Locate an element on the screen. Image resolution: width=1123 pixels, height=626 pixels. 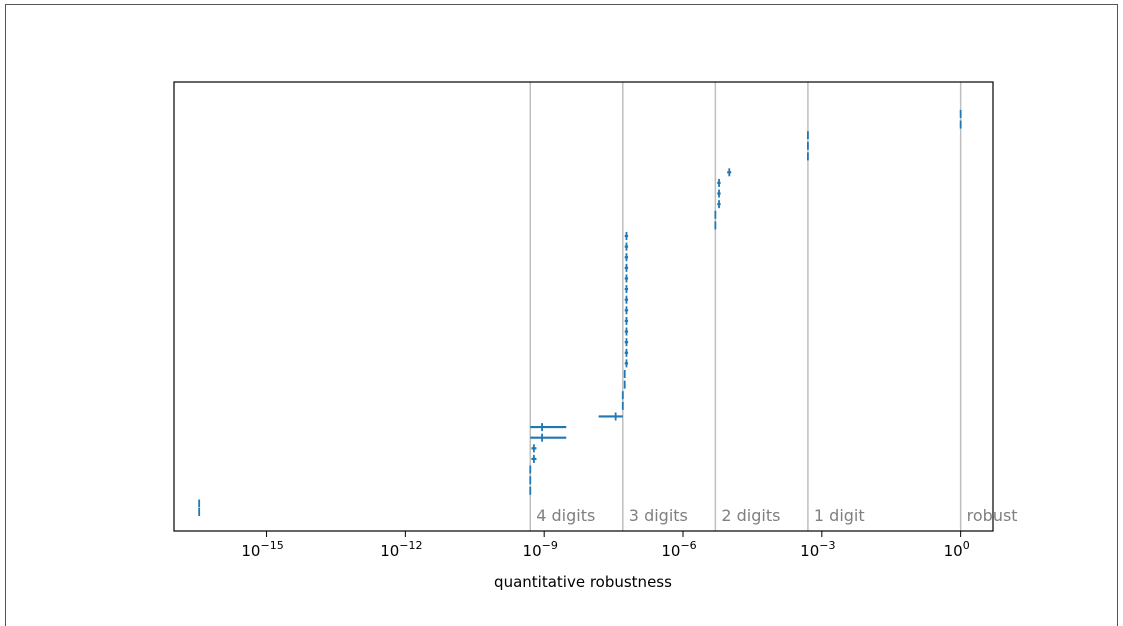
threshold-labels: 4 digits 3 digits 2 digits 1 digit robust is located at coordinates (776, 515).